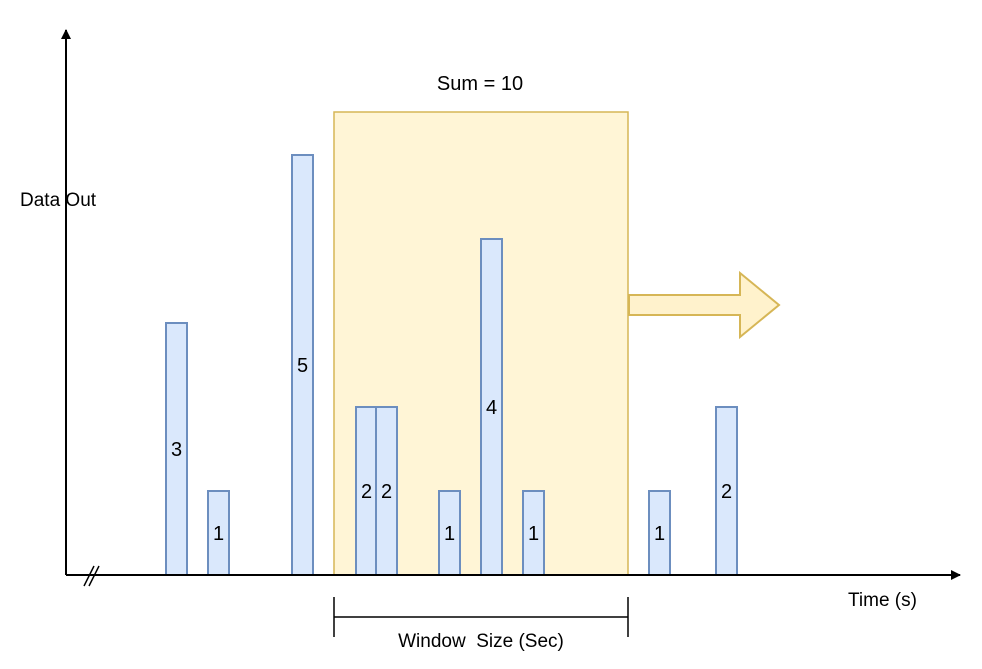 The image size is (982, 669). Describe the element at coordinates (533, 534) in the screenshot. I see `bar-value-label-8: 1` at that location.